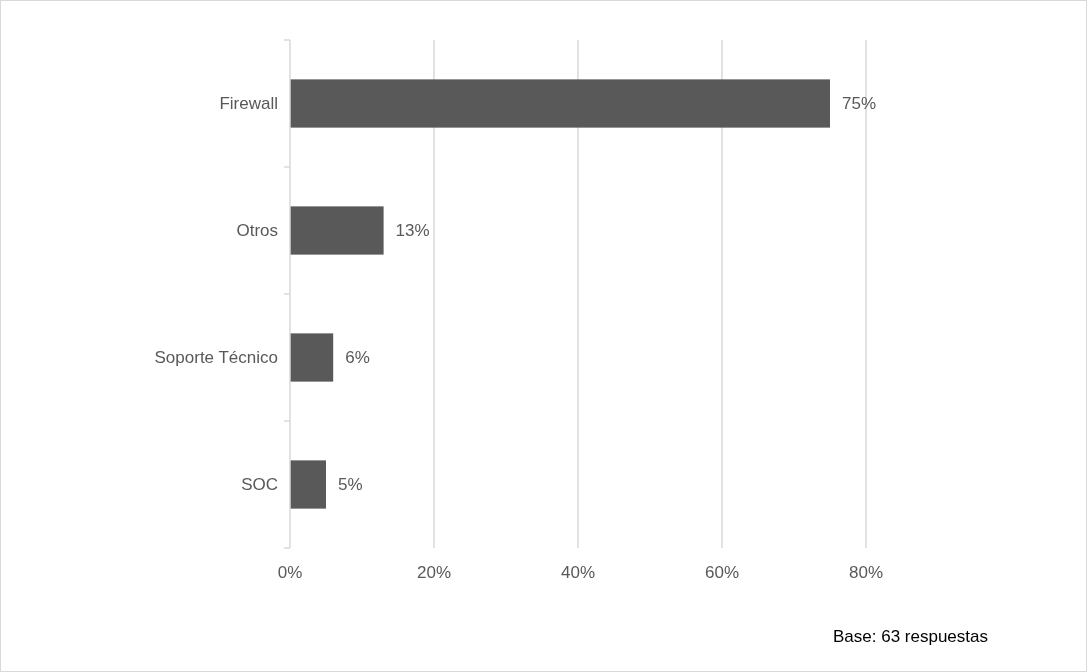 The height and width of the screenshot is (672, 1087). Describe the element at coordinates (722, 572) in the screenshot. I see `x-tick-label: 60%` at that location.